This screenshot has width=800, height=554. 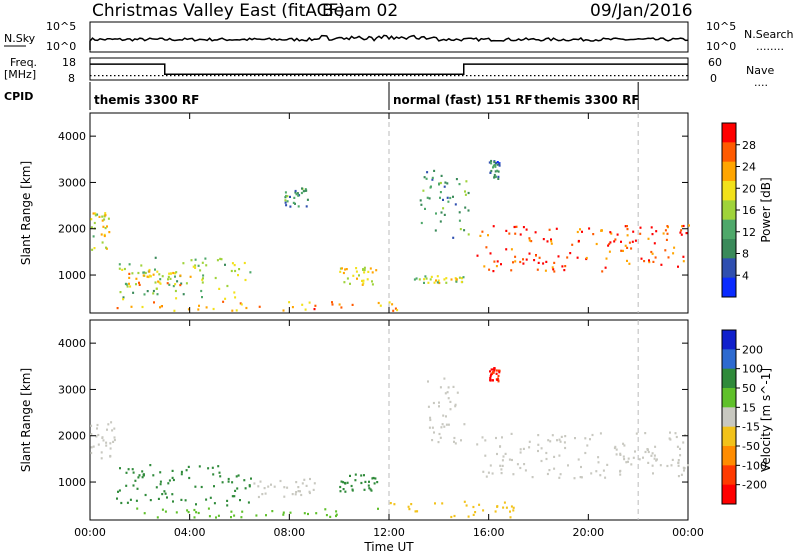 I want to click on colorbar-tick-label: 24, so click(x=749, y=167).